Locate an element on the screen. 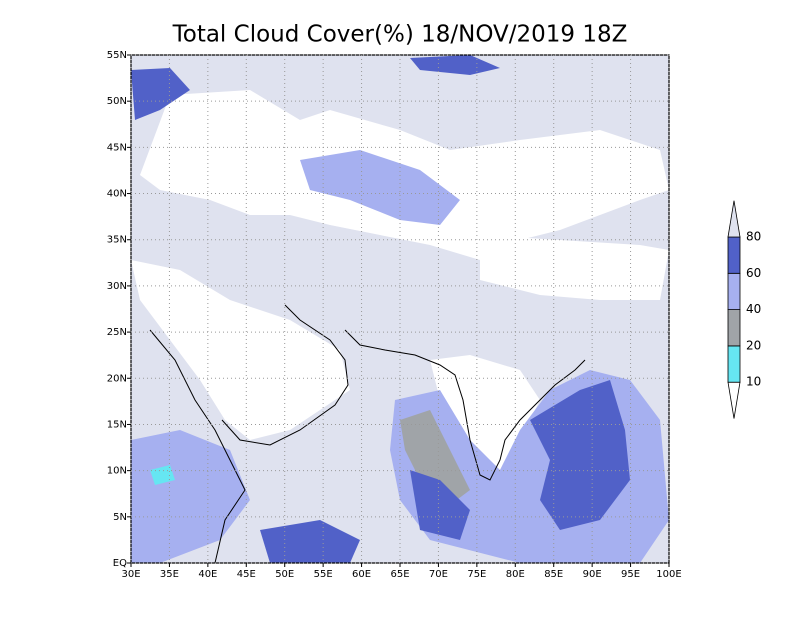  x-tick-label: 70E is located at coordinates (438, 574).